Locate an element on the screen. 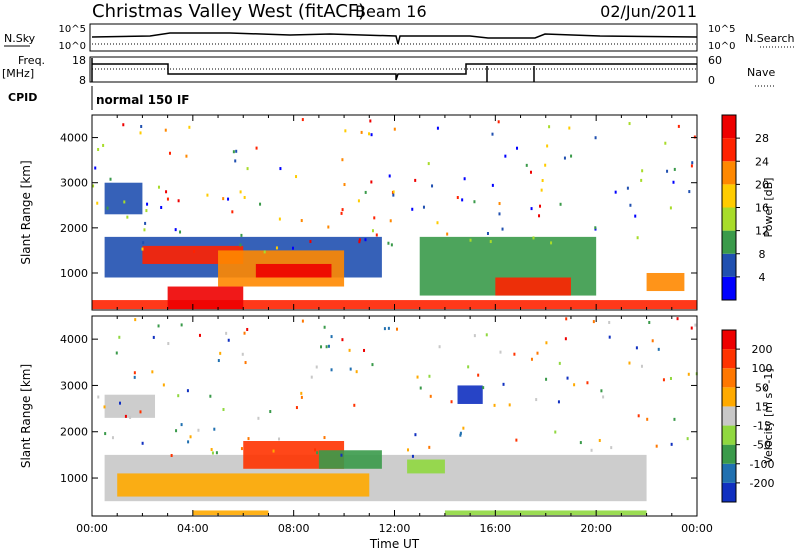  count-tick-high-left: 10^5 is located at coordinates (72, 29).